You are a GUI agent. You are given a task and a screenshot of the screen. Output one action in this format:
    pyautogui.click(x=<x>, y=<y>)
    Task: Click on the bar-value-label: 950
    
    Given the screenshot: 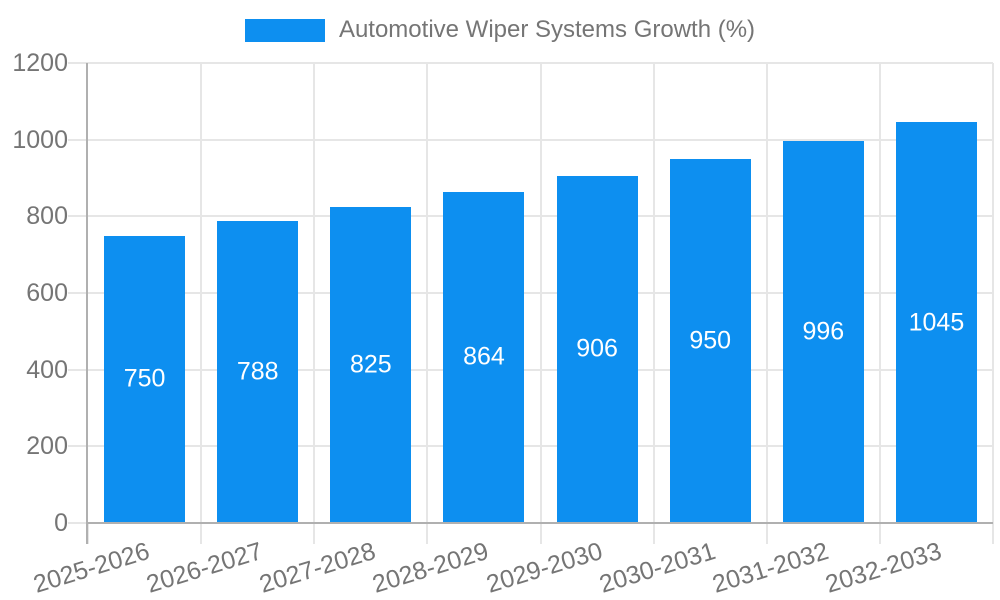 What is the action you would take?
    pyautogui.click(x=710, y=340)
    